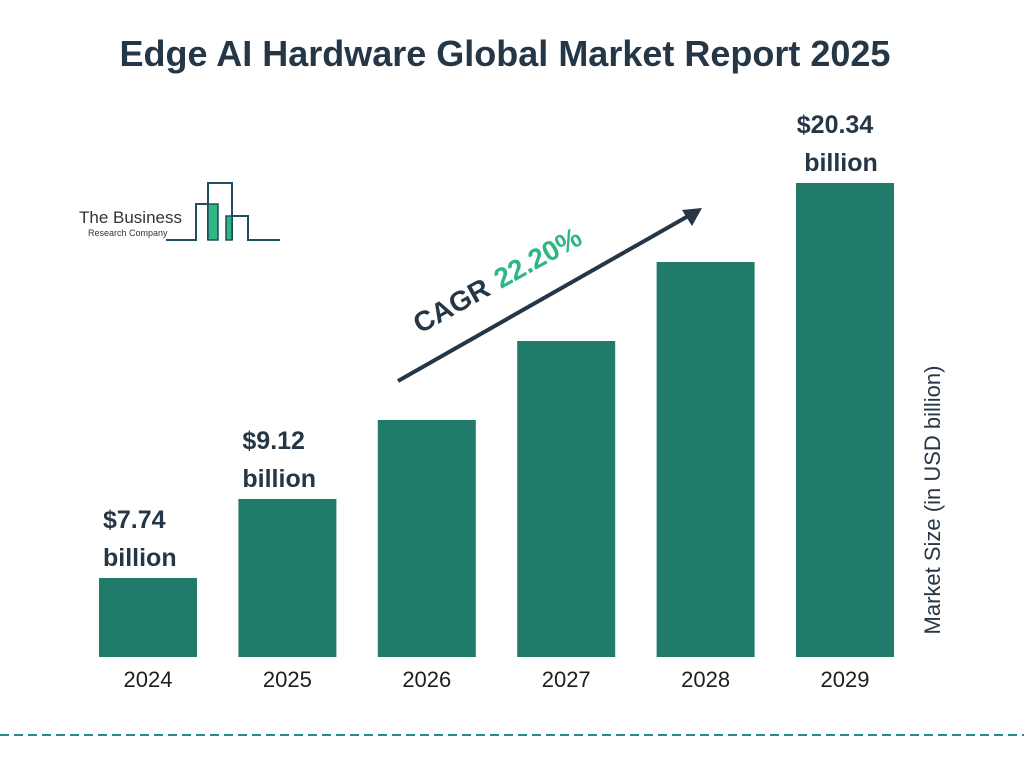  Describe the element at coordinates (287, 578) in the screenshot. I see `bar-2025` at that location.